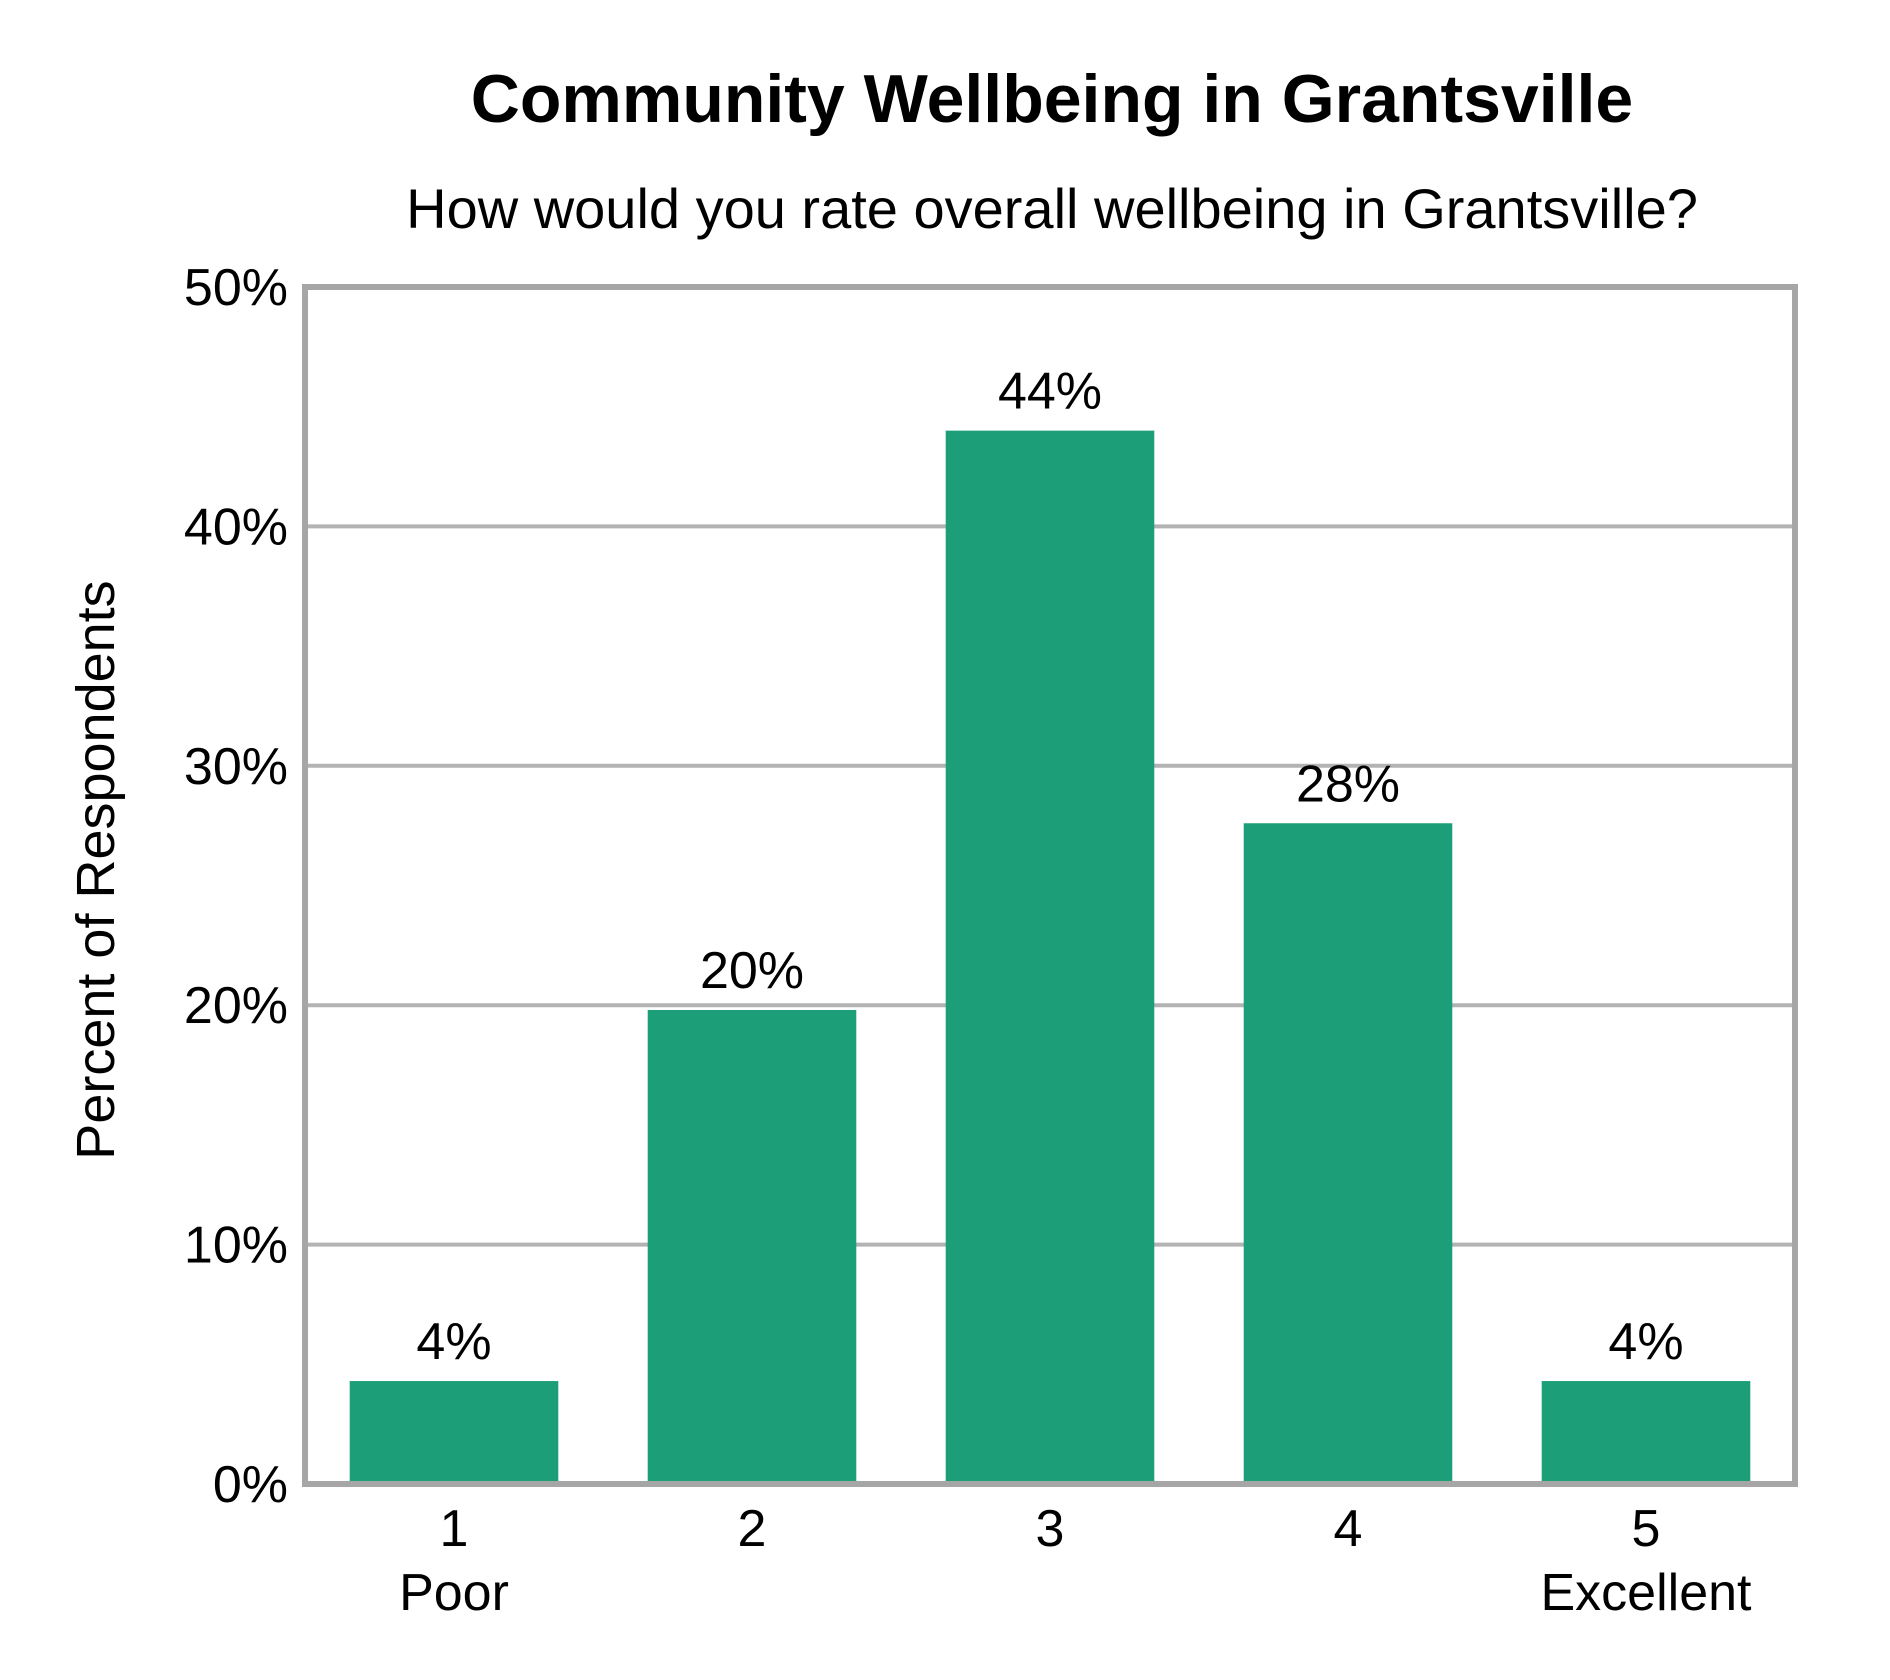 The width and height of the screenshot is (1890, 1680). Describe the element at coordinates (1645, 1342) in the screenshot. I see `data-label-5: 4%` at that location.